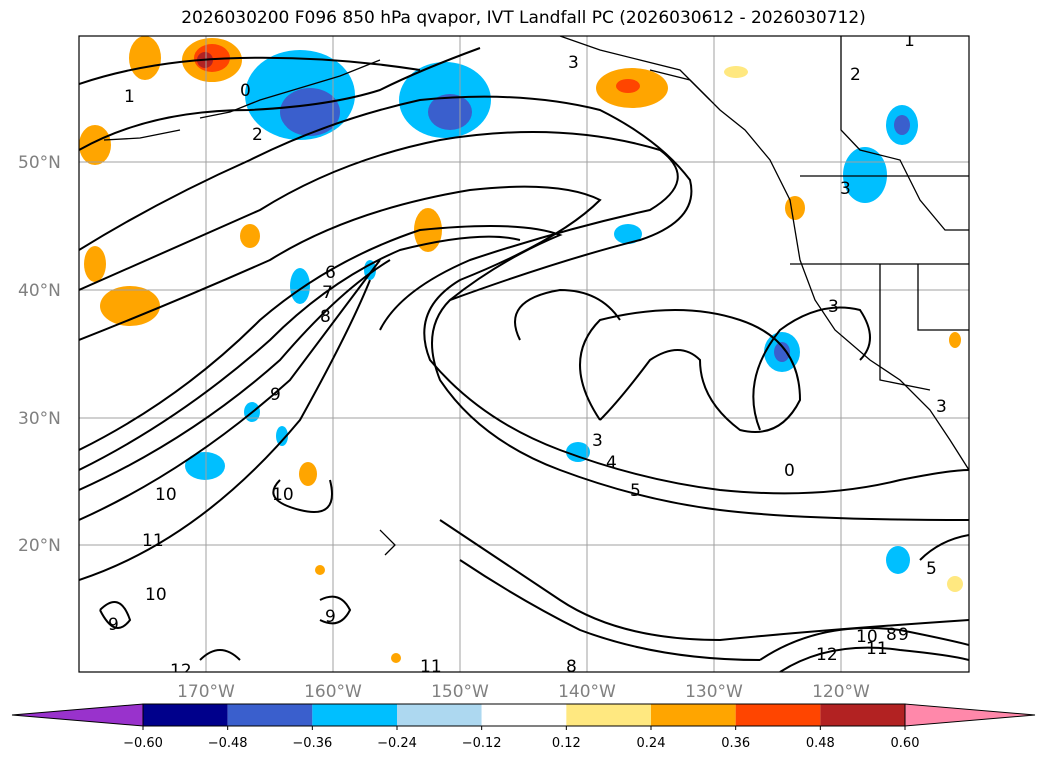  Describe the element at coordinates (77, 715) in the screenshot. I see `colorbar-extend-low` at that location.